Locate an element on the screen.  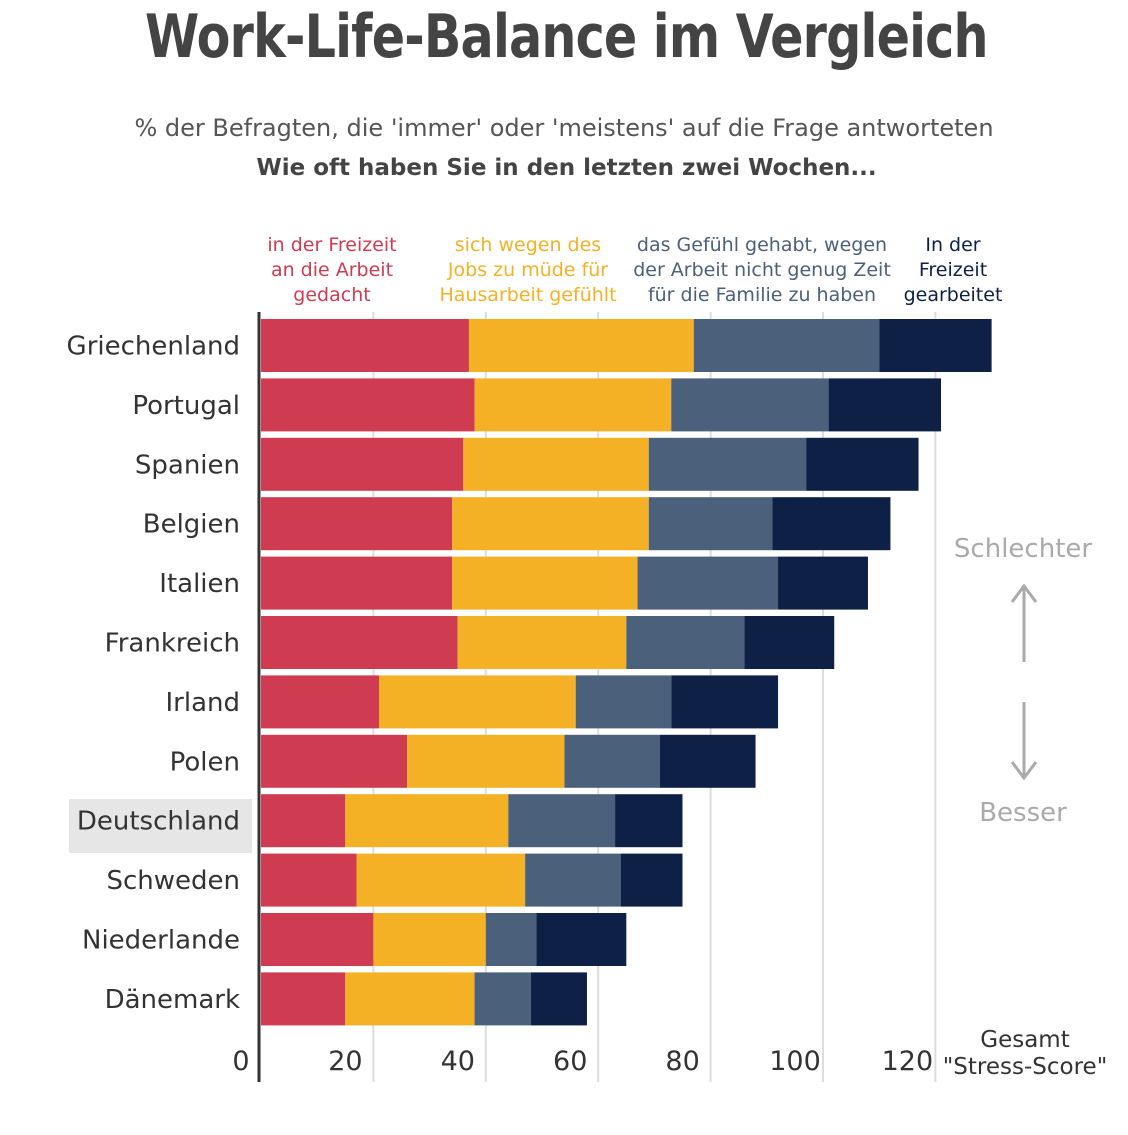
category-label: Polen is located at coordinates (205, 762).